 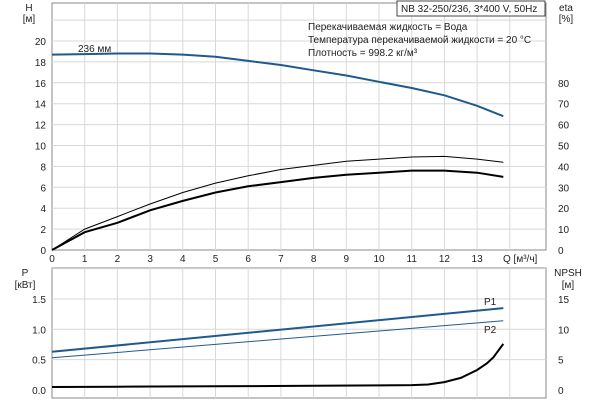 I want to click on x-tick-label: 11, so click(x=412, y=259).